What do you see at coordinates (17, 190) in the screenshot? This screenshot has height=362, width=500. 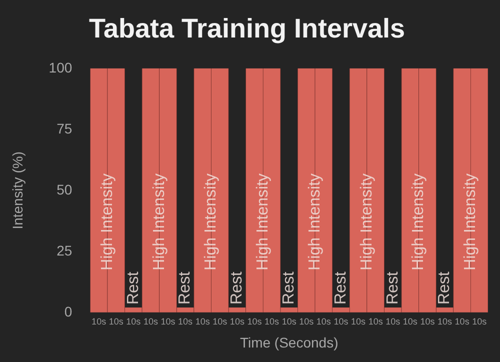 I see `y-axis-title: Intensity (%)` at bounding box center [17, 190].